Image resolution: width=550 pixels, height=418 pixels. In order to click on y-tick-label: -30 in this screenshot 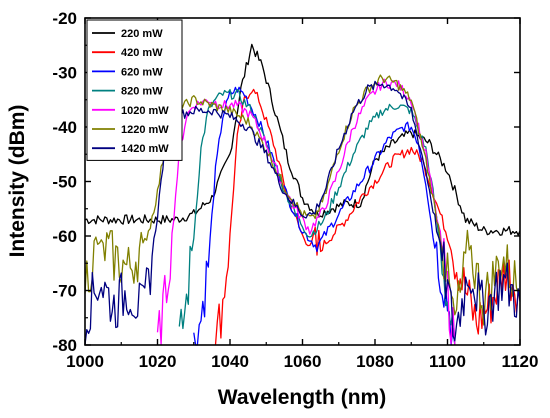, I will do `click(64, 73)`.